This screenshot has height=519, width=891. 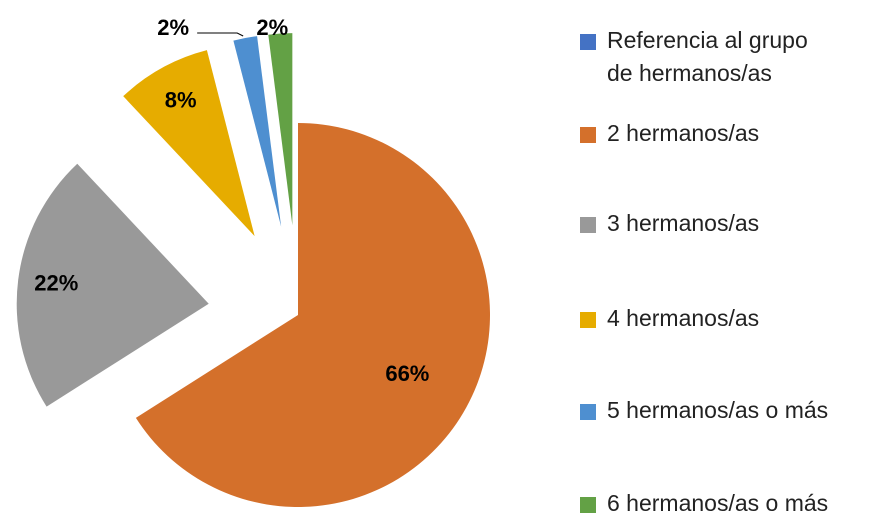 What do you see at coordinates (56, 282) in the screenshot?
I see `data-label: 22%` at bounding box center [56, 282].